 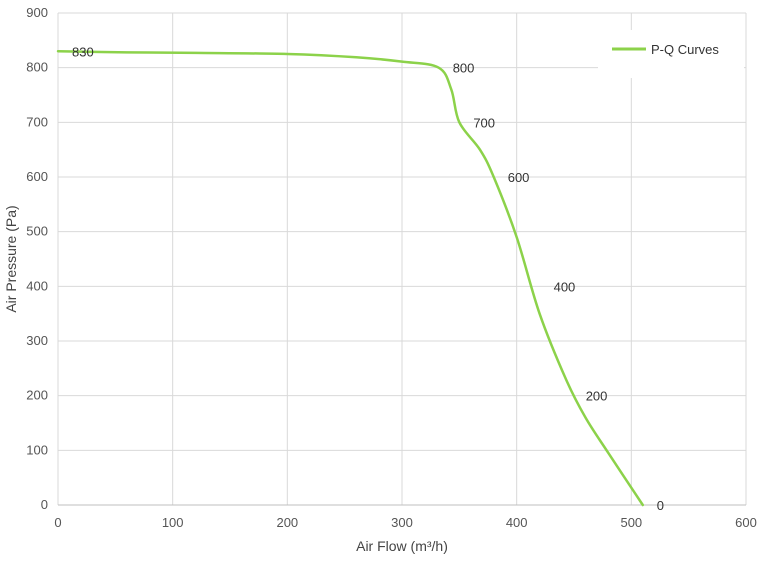 What do you see at coordinates (37, 67) in the screenshot?
I see `y-tick-label: 800` at bounding box center [37, 67].